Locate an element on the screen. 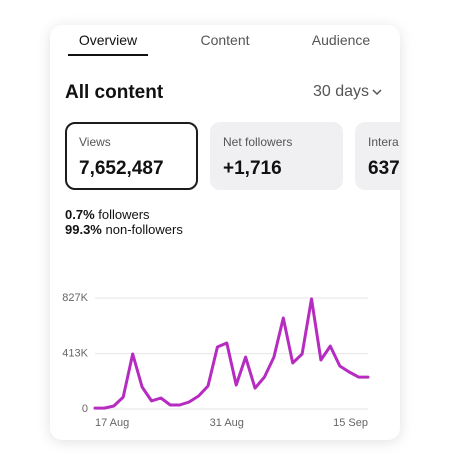  breakdown-label: non-followers is located at coordinates (144, 229).